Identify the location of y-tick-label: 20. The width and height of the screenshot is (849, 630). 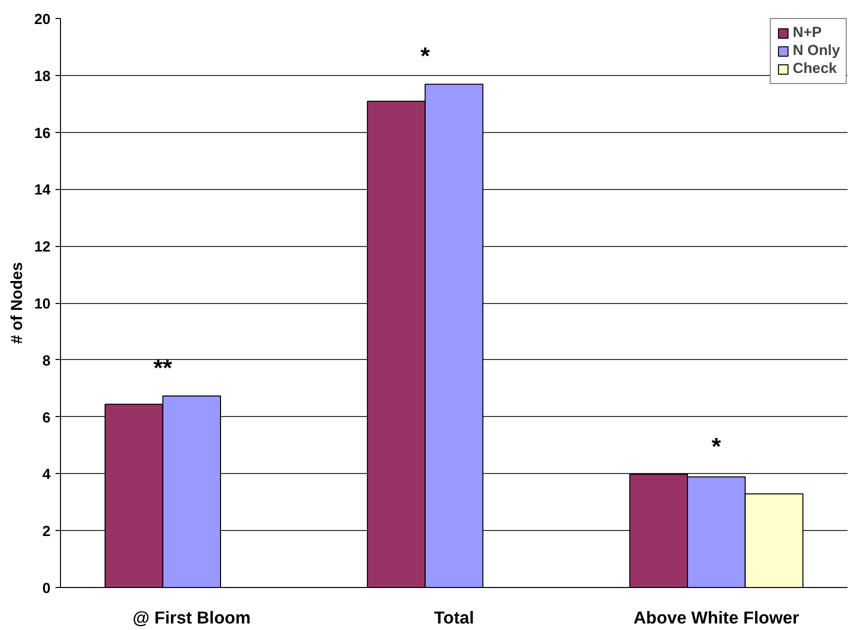
(42, 20).